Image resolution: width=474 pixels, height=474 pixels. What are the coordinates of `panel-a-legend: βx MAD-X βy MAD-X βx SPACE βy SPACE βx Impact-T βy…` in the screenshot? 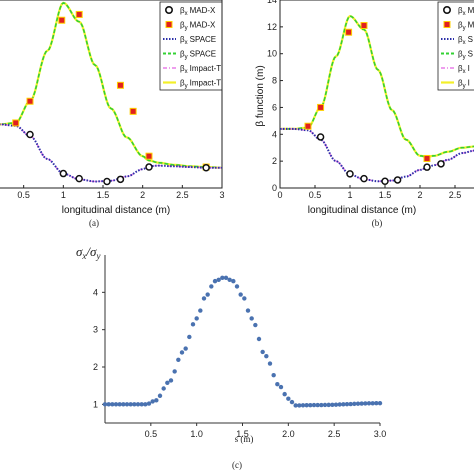 It's located at (191, 46).